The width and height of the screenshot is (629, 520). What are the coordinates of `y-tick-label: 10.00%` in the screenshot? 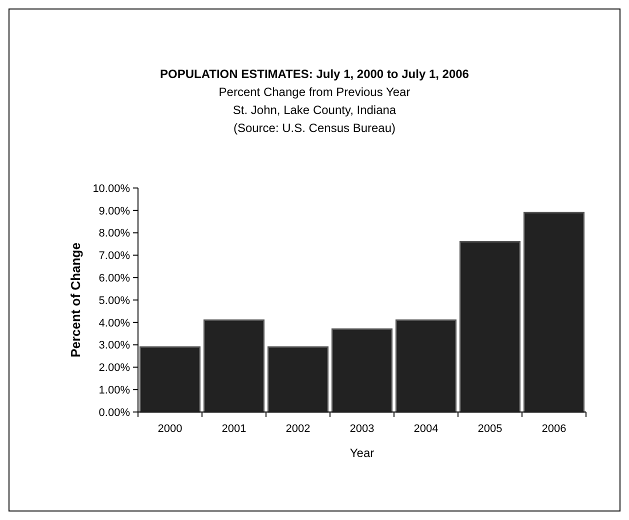 It's located at (111, 188).